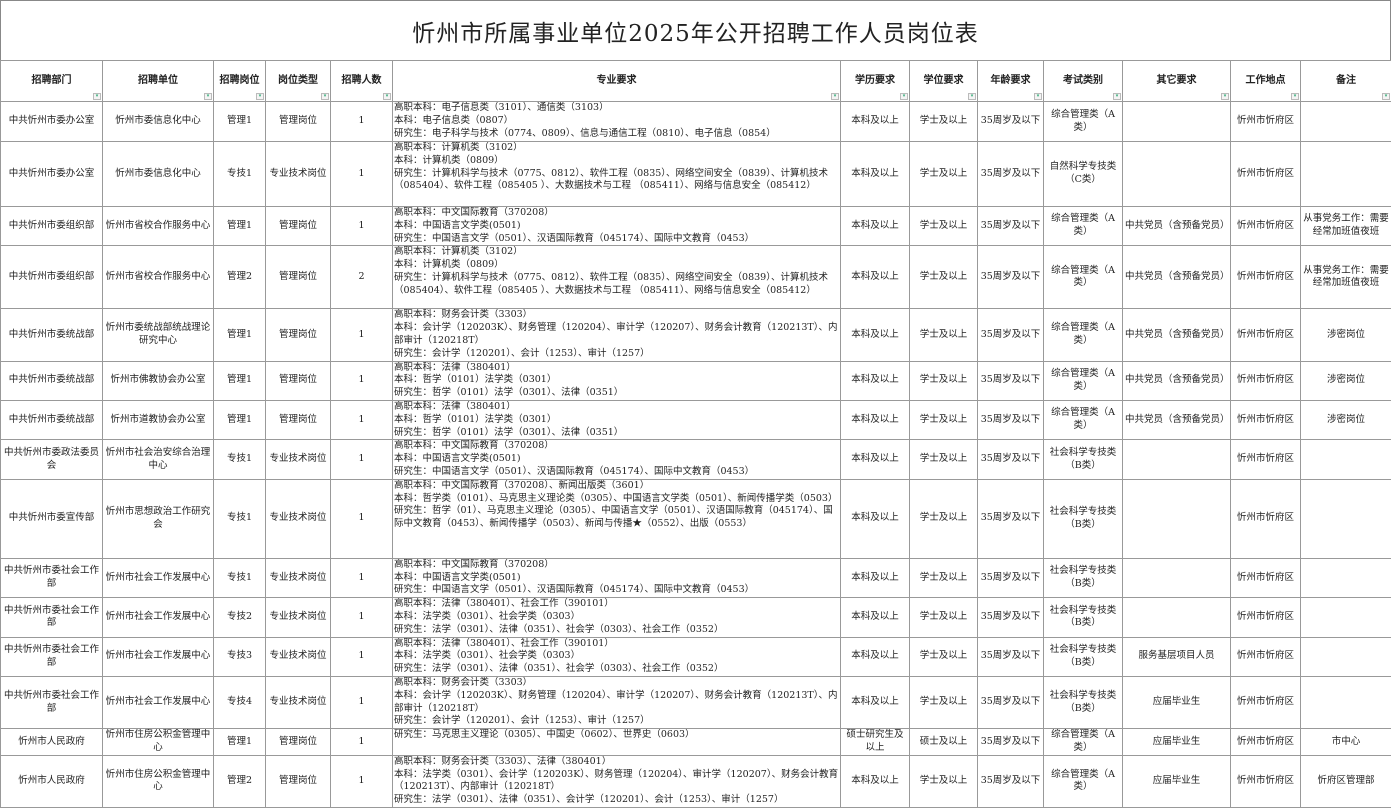 The height and width of the screenshot is (808, 1391). I want to click on column-header: 备注 ▾, so click(1346, 81).